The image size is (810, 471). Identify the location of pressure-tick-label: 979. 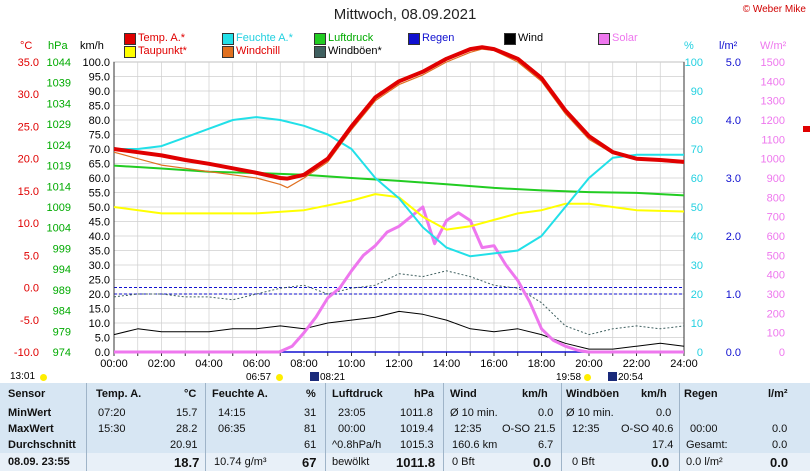
(62, 332).